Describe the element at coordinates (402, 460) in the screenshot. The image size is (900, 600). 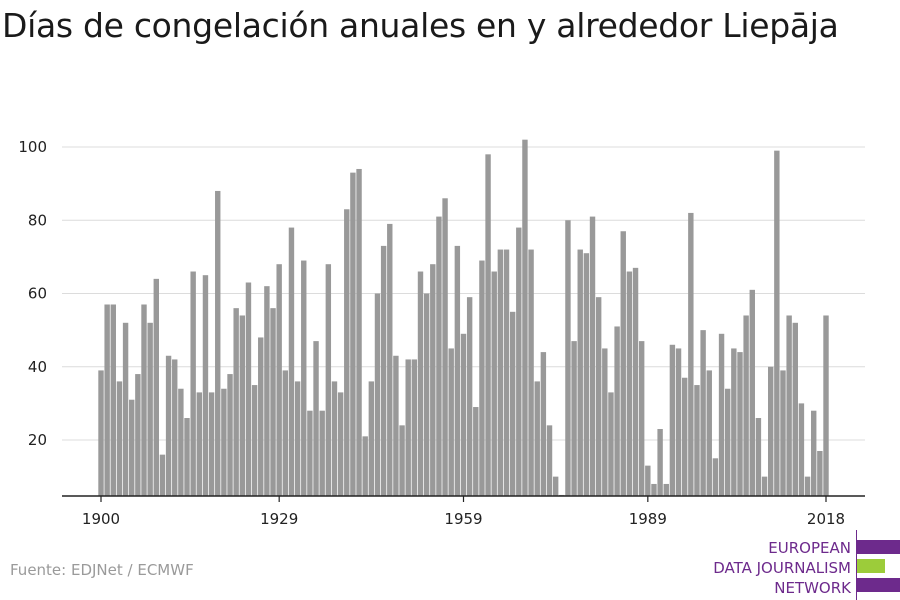
I see `bar-1949` at that location.